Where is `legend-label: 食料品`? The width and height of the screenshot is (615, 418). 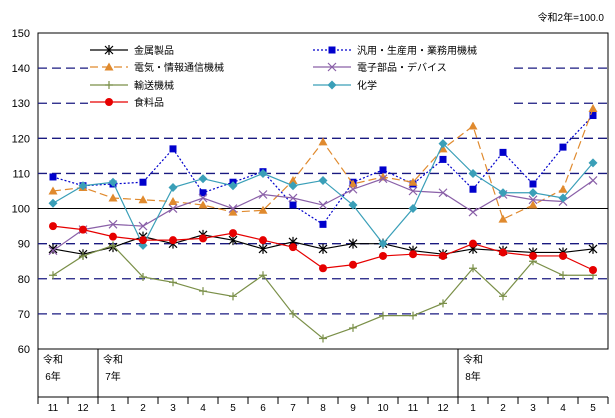
legend-label: 食料品 is located at coordinates (149, 102).